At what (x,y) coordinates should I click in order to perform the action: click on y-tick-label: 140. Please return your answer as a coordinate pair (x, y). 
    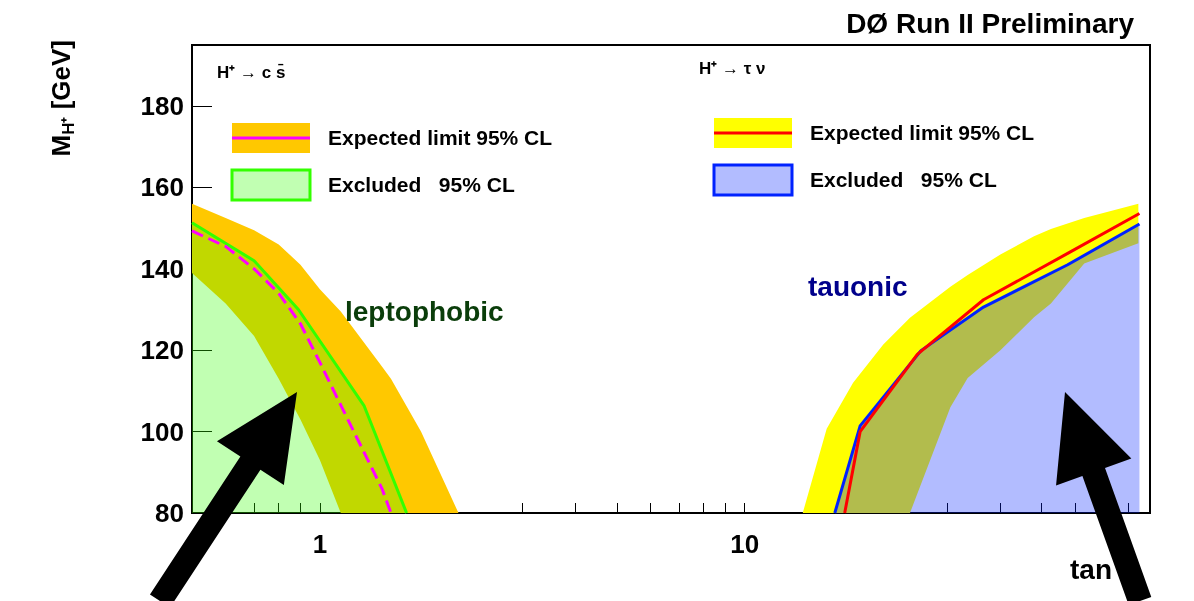
    Looking at the image, I should click on (162, 268).